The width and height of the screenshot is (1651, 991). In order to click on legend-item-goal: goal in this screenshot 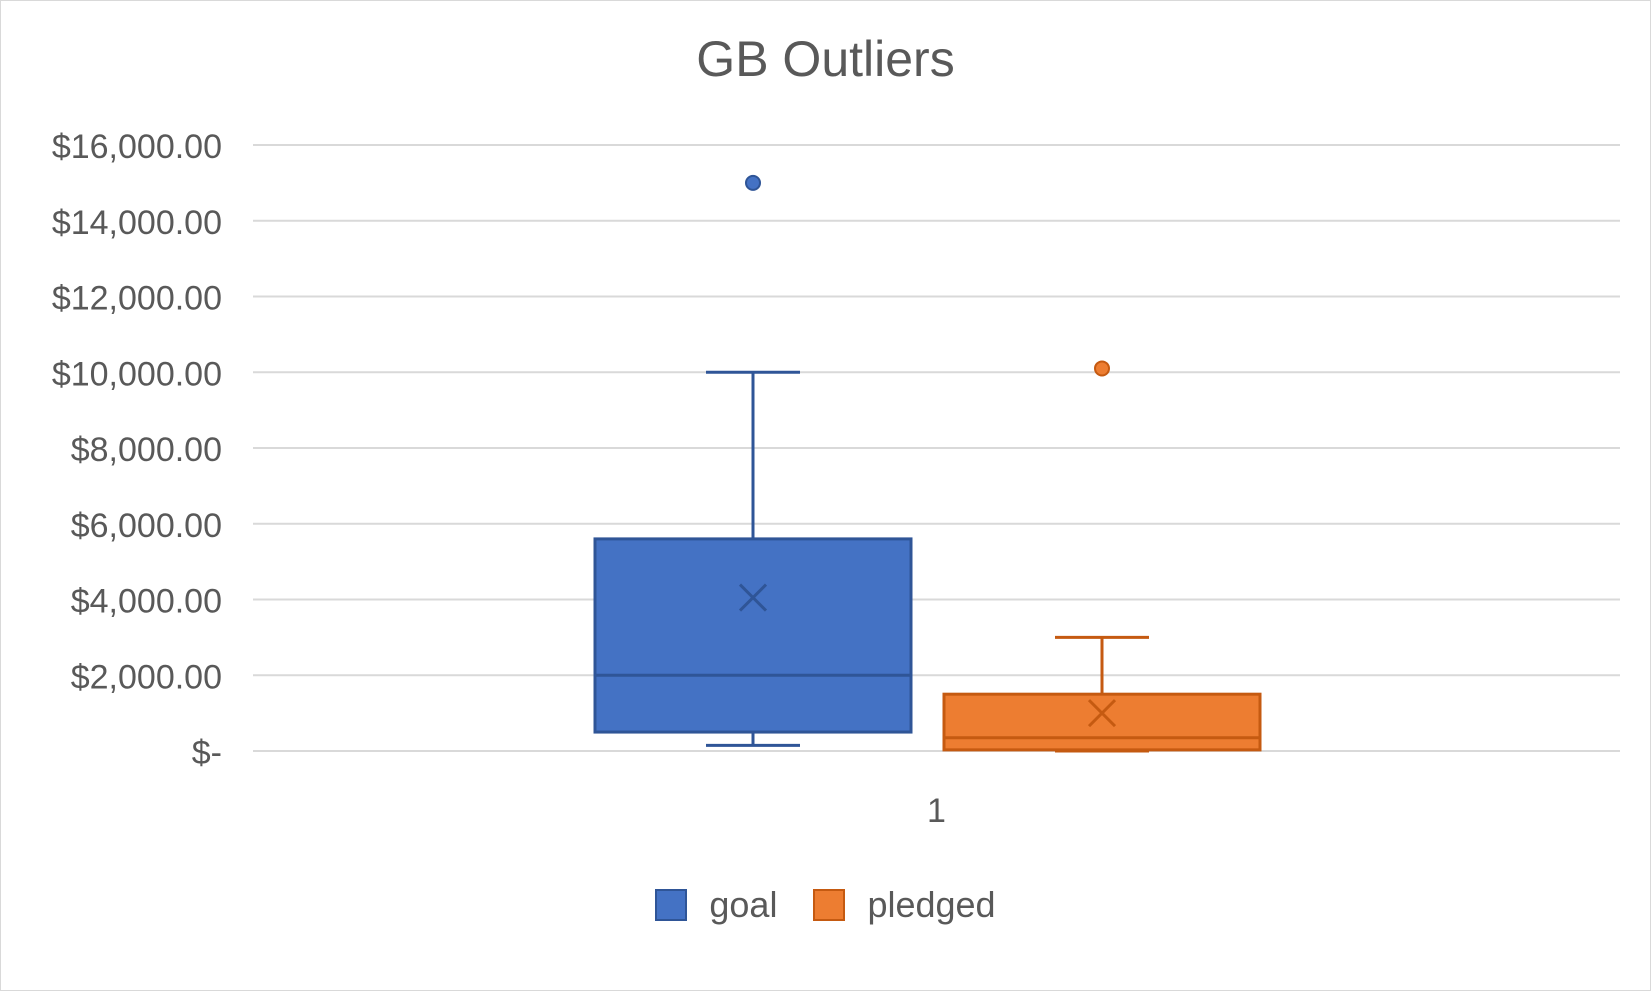, I will do `click(716, 905)`.